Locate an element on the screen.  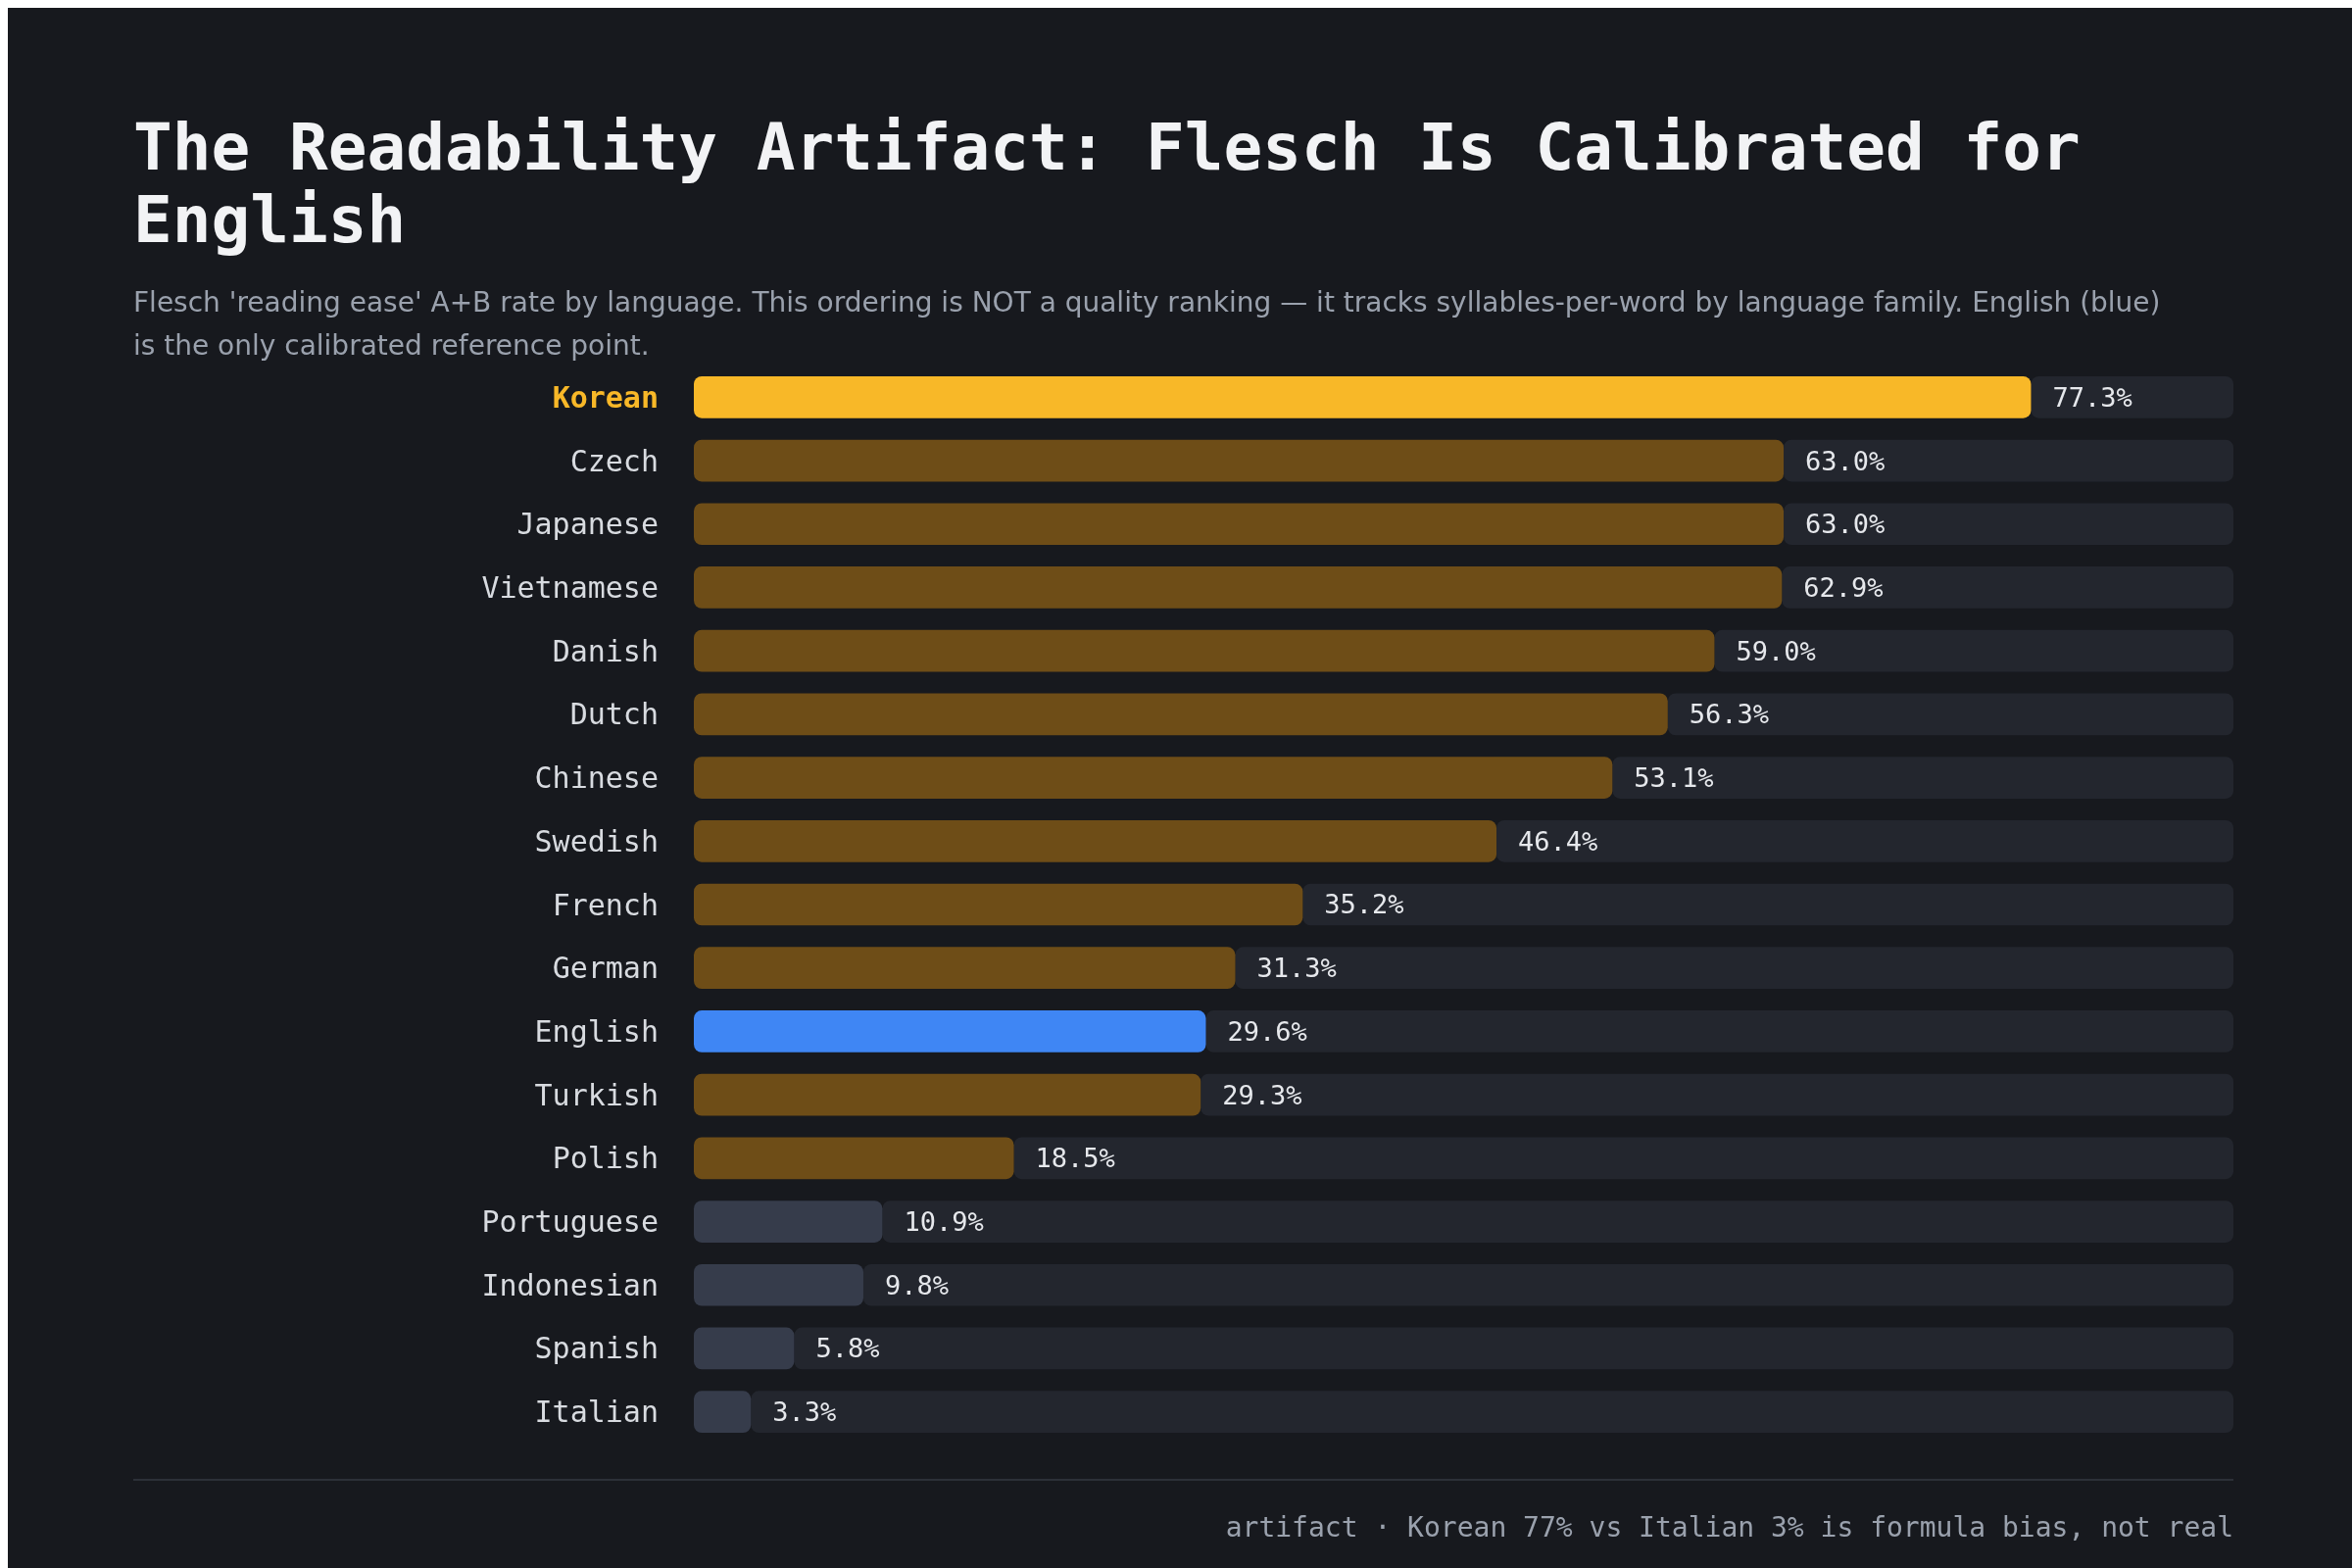
data-label: 10.9% is located at coordinates (944, 1221).